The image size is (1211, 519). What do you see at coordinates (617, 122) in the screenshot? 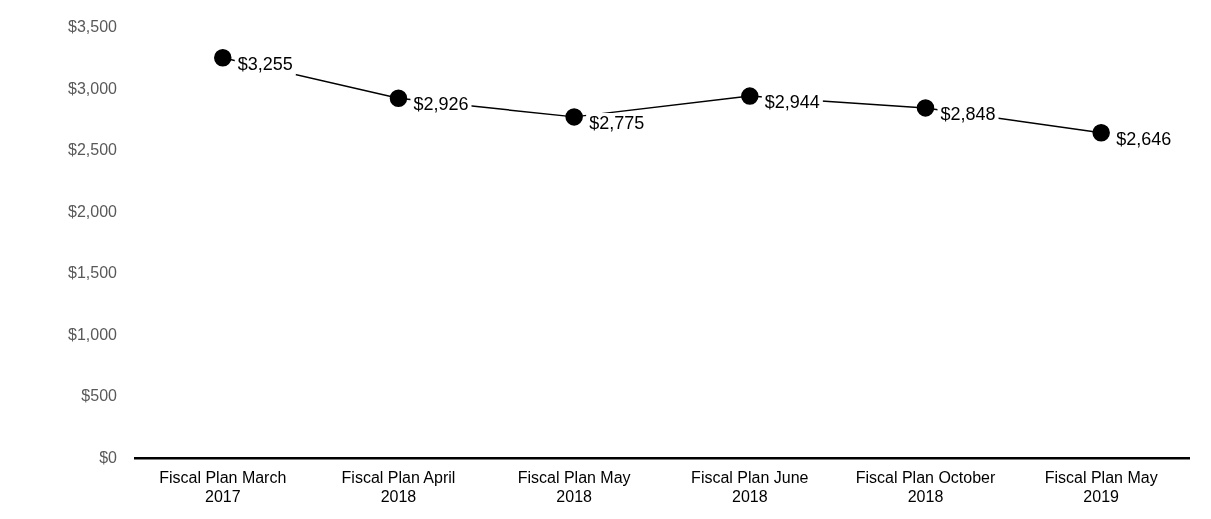
I see `data-label: $2,775` at bounding box center [617, 122].